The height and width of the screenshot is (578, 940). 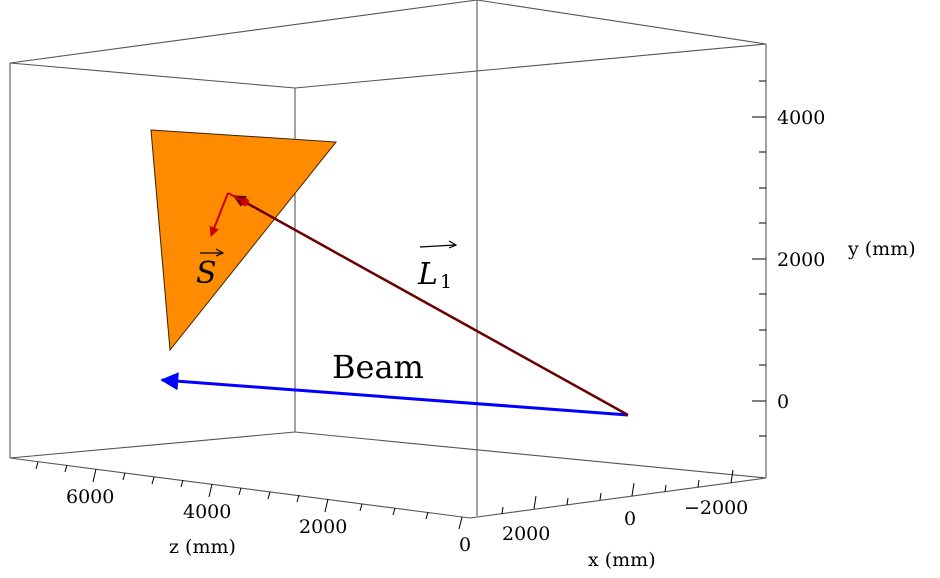 I want to click on S-label-text: S, so click(x=206, y=273).